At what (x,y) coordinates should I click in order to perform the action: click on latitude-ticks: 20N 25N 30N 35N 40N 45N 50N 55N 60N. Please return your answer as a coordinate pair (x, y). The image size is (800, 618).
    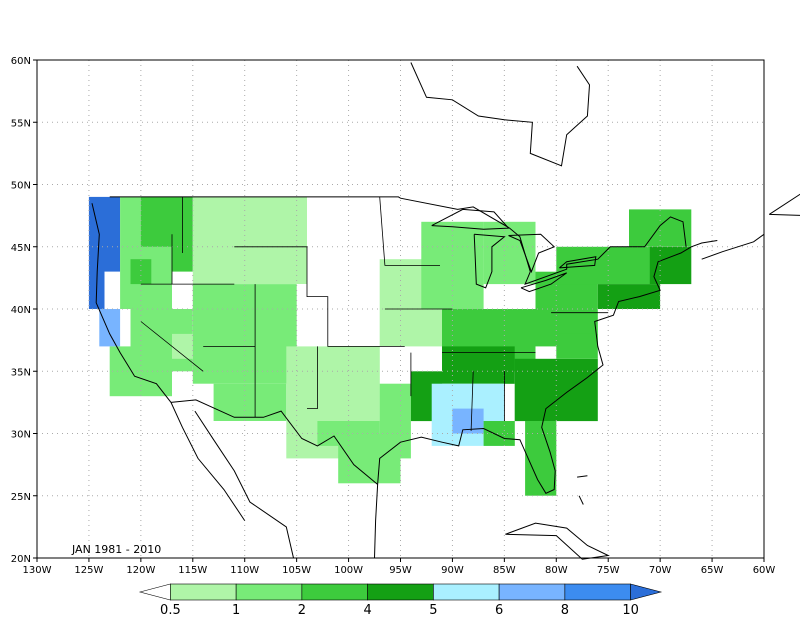
    Looking at the image, I should click on (24, 310).